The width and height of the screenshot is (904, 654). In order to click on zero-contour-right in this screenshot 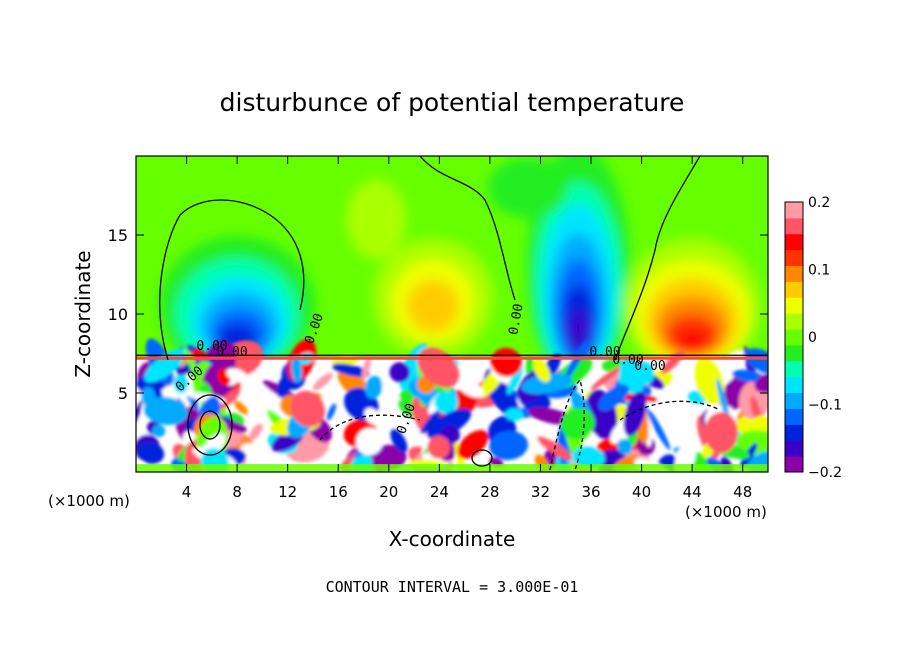, I will do `click(657, 258)`.